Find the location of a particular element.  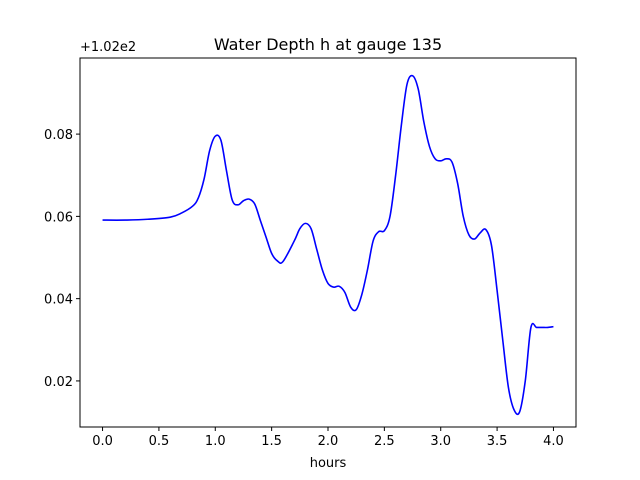

x-tick-label: 1.0 is located at coordinates (215, 441).